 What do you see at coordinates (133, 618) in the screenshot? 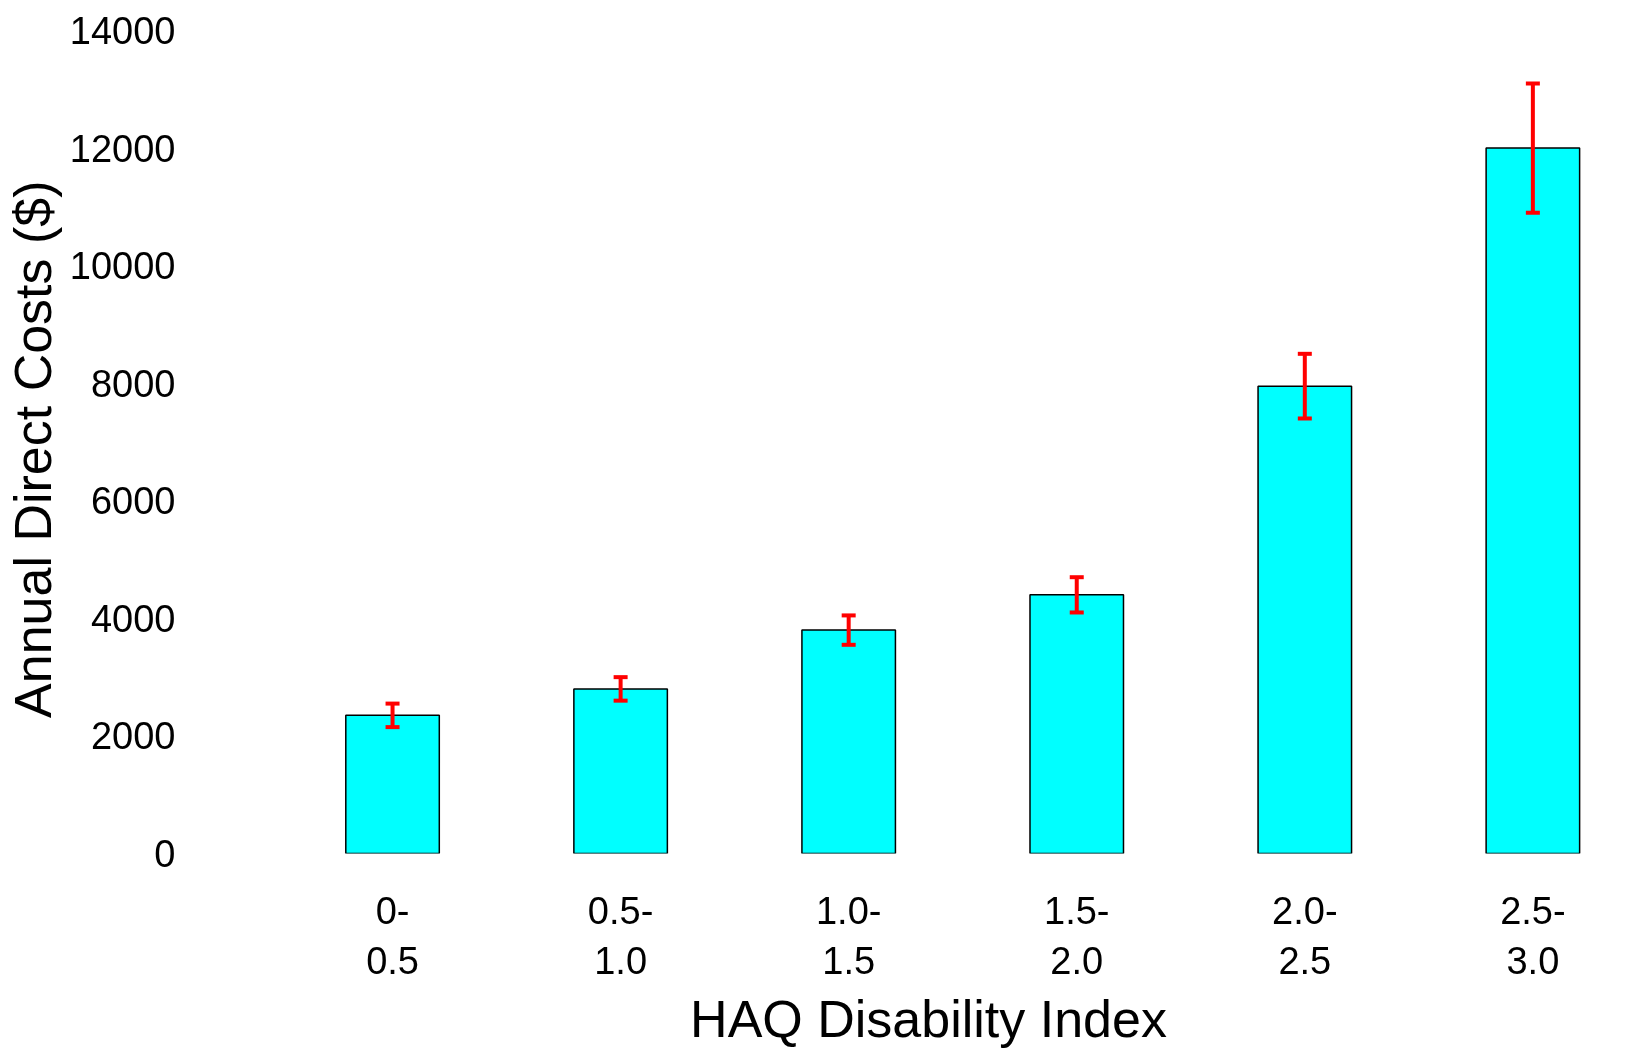
I see `y-tick-label: 4000` at bounding box center [133, 618].